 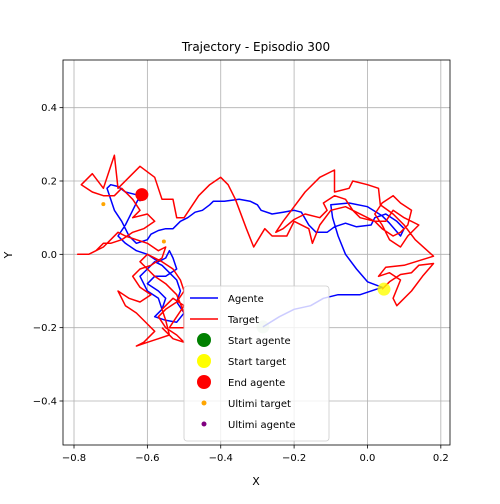 I want to click on y-tick-label: −0.2, so click(x=45, y=328).